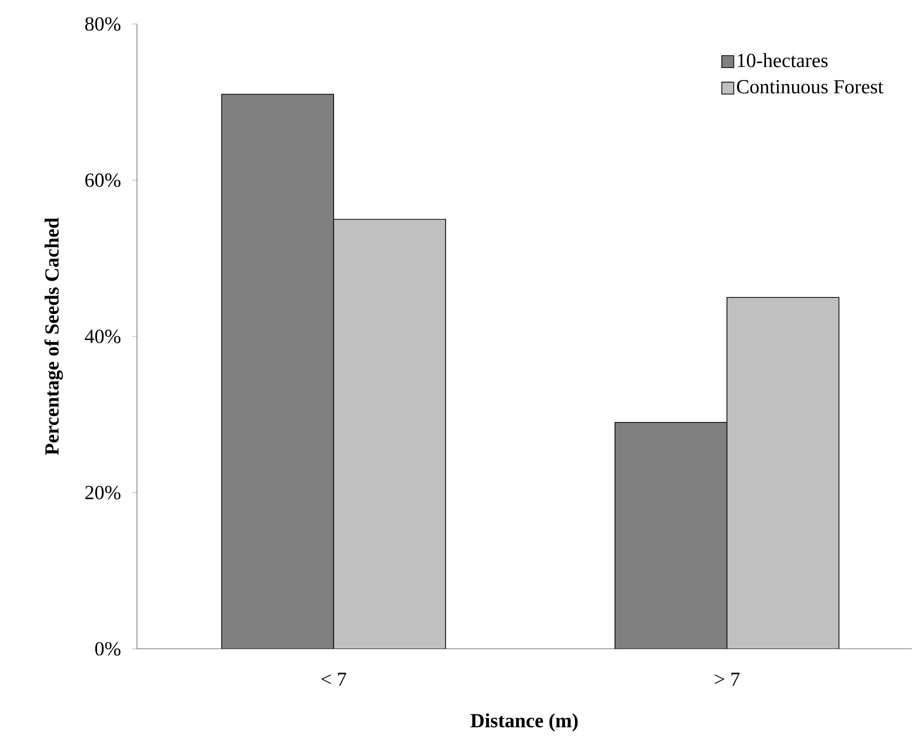 The height and width of the screenshot is (749, 912). Describe the element at coordinates (107, 649) in the screenshot. I see `y-tick-label: 0%` at that location.